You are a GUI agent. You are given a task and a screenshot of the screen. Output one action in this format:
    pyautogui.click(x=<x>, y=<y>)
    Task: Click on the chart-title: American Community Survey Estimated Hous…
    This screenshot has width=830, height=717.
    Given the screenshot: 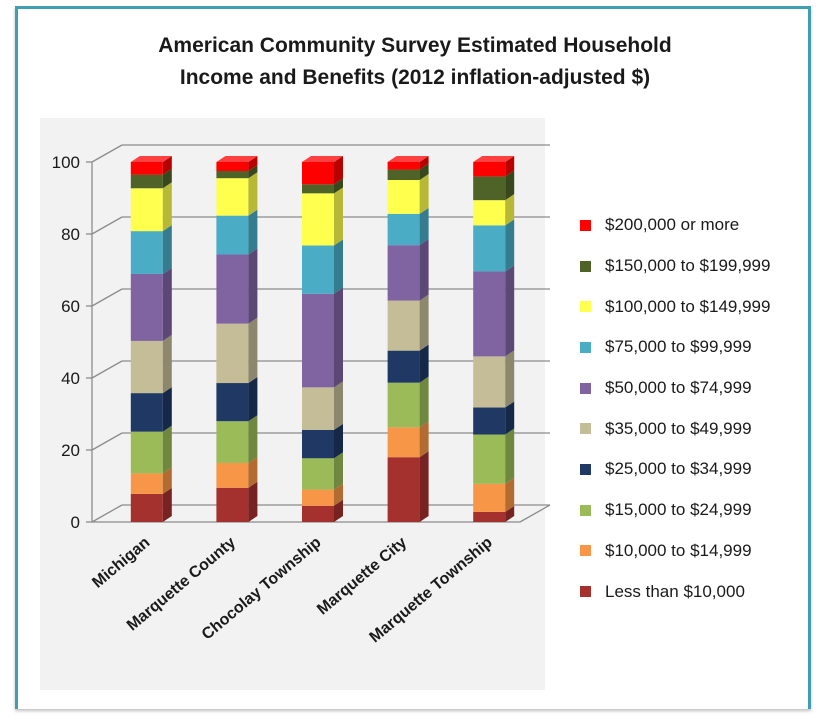 What is the action you would take?
    pyautogui.click(x=415, y=62)
    